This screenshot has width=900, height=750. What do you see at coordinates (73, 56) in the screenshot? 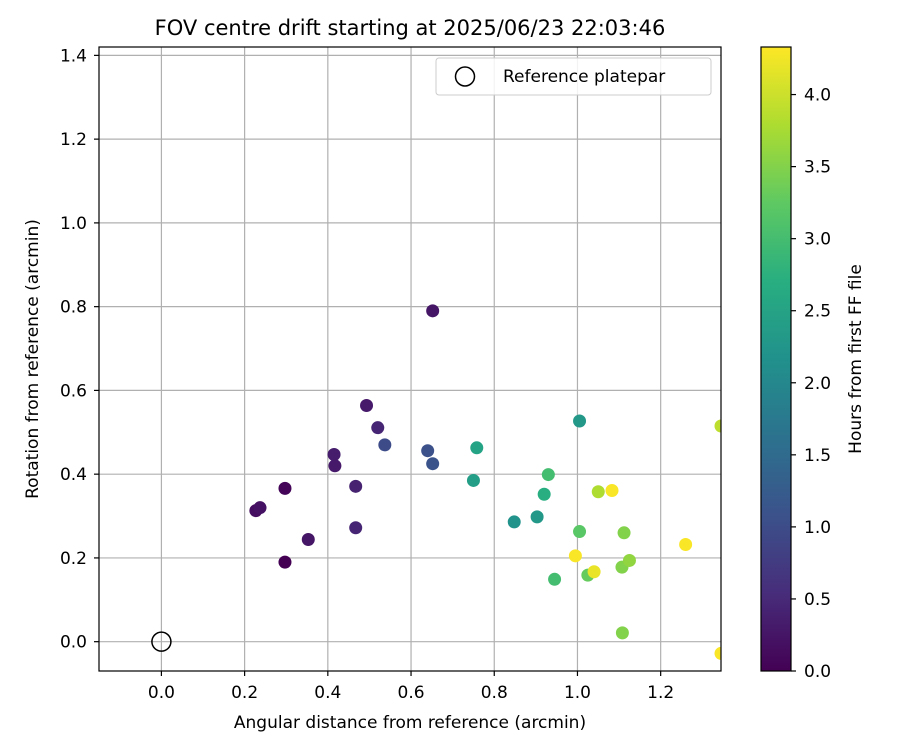
I see `y-tick-label: 1.4` at bounding box center [73, 56].